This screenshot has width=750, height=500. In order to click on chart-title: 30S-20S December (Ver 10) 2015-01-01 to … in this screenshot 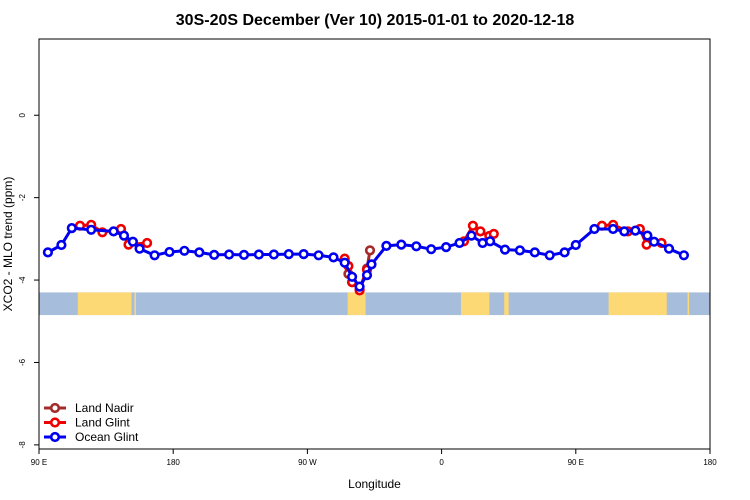, I will do `click(375, 20)`.